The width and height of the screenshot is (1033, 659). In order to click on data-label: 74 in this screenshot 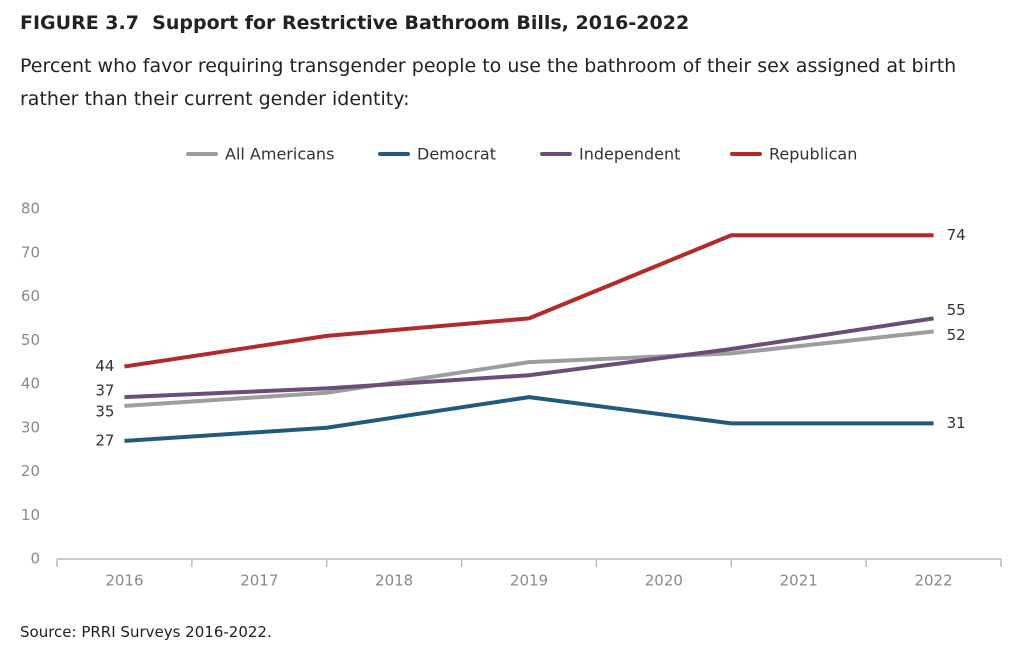, I will do `click(956, 235)`.